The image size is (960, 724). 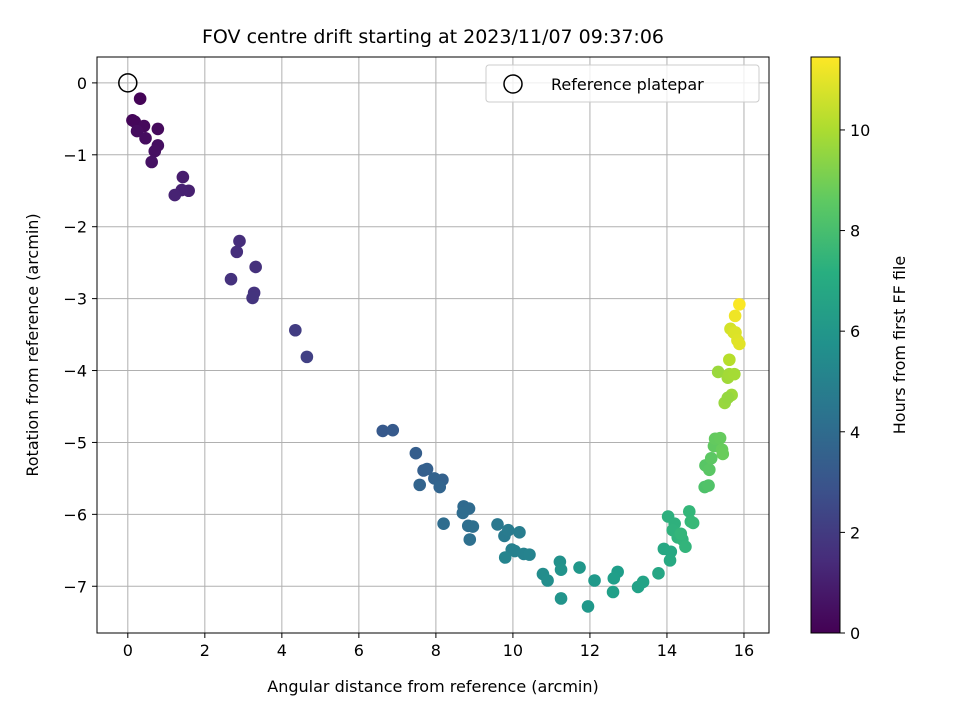 What do you see at coordinates (75, 586) in the screenshot?
I see `y-tick-label: −7` at bounding box center [75, 586].